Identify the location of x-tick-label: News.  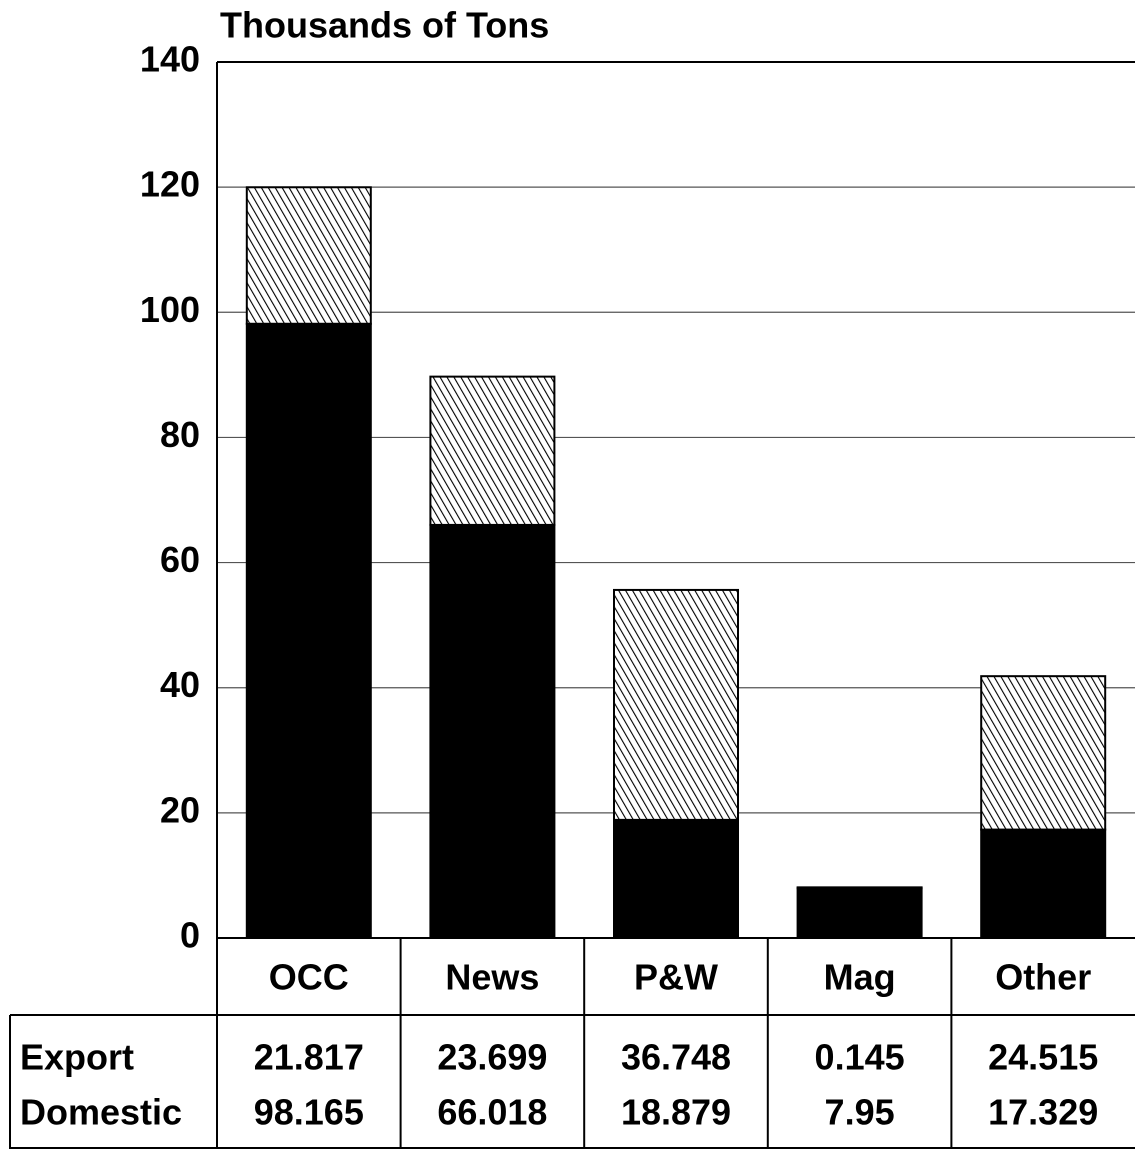
(492, 977).